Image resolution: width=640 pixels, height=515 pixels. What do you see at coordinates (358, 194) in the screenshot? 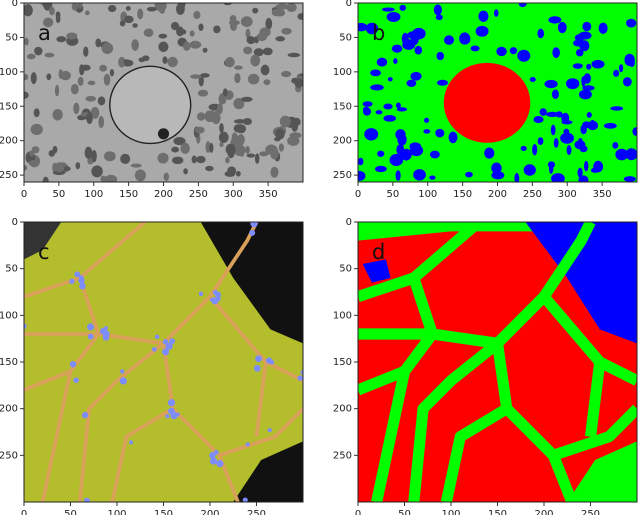
I see `x-tick-label: 0` at bounding box center [358, 194].